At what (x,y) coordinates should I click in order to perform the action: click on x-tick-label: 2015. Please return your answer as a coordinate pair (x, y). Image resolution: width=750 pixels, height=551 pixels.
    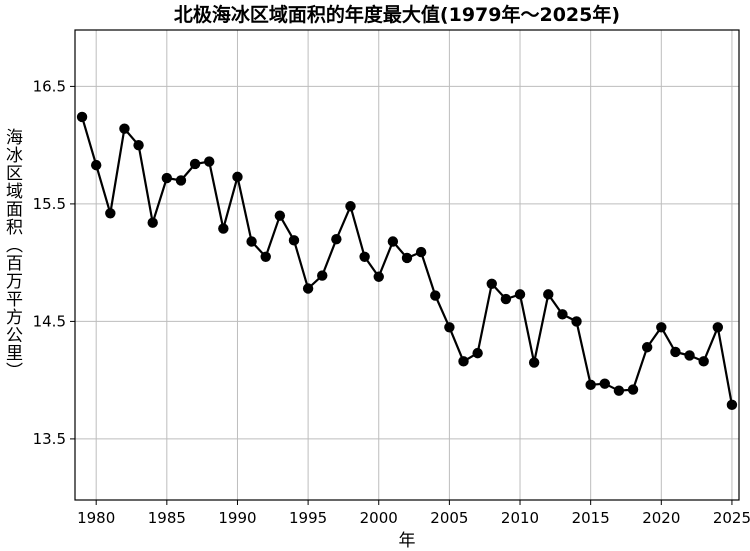
    Looking at the image, I should click on (591, 518).